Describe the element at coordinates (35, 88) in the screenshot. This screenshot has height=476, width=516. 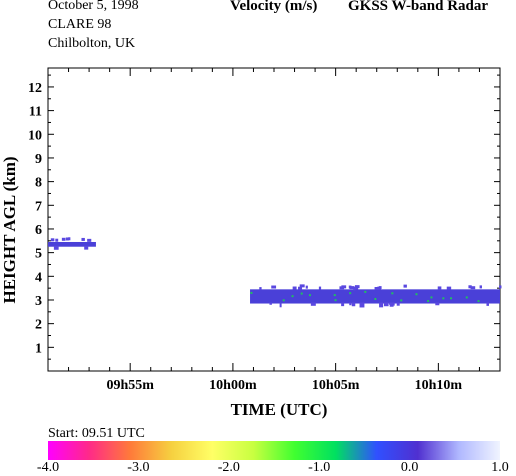
I see `y-tick-label: 12` at that location.